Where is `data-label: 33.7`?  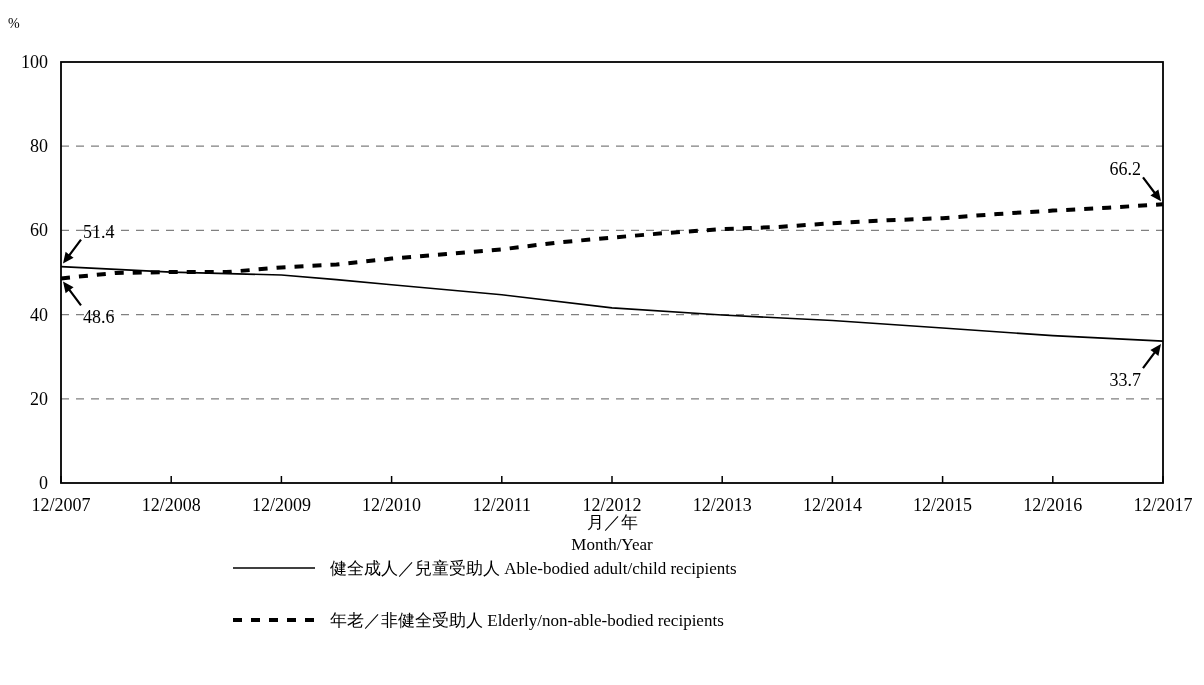 data-label: 33.7 is located at coordinates (1125, 380).